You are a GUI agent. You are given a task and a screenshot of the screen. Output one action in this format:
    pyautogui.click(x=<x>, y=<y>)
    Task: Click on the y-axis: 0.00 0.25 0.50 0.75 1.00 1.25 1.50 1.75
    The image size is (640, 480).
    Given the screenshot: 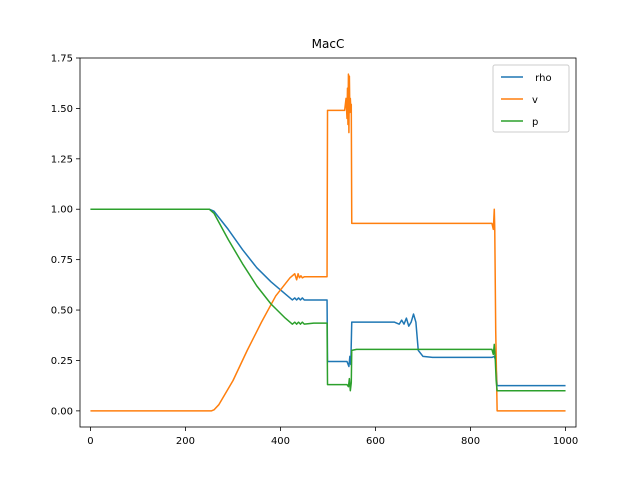 What is the action you would take?
    pyautogui.click(x=65, y=235)
    